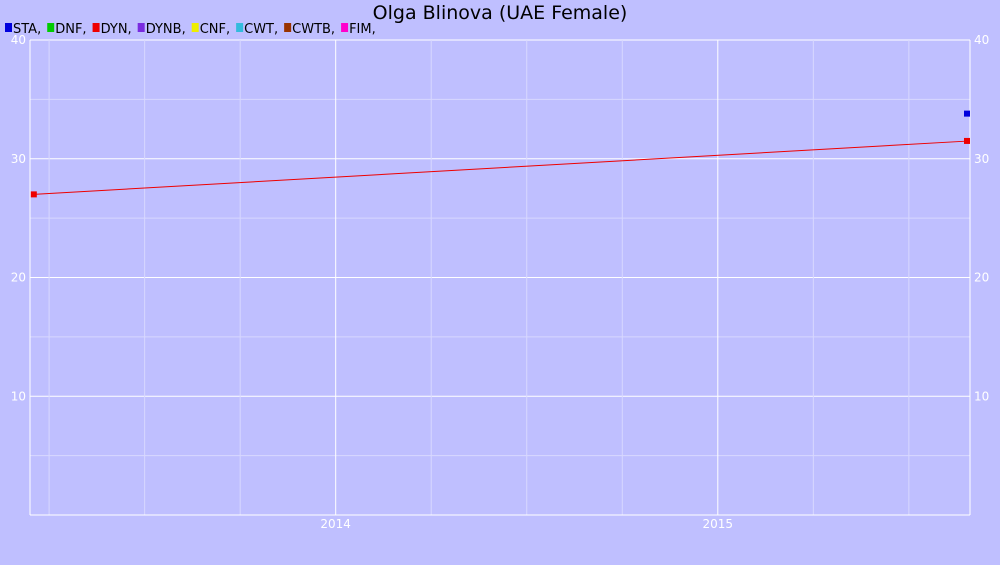 This screenshot has height=565, width=1000. Describe the element at coordinates (500, 13) in the screenshot. I see `chart-title: Olga Blinova (UAE Female)` at that location.